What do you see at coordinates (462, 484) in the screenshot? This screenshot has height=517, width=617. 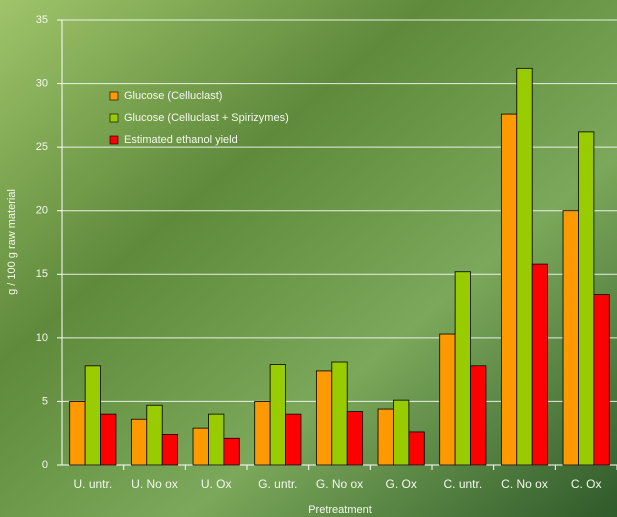 I see `x-tick-label: C. untr.` at bounding box center [462, 484].